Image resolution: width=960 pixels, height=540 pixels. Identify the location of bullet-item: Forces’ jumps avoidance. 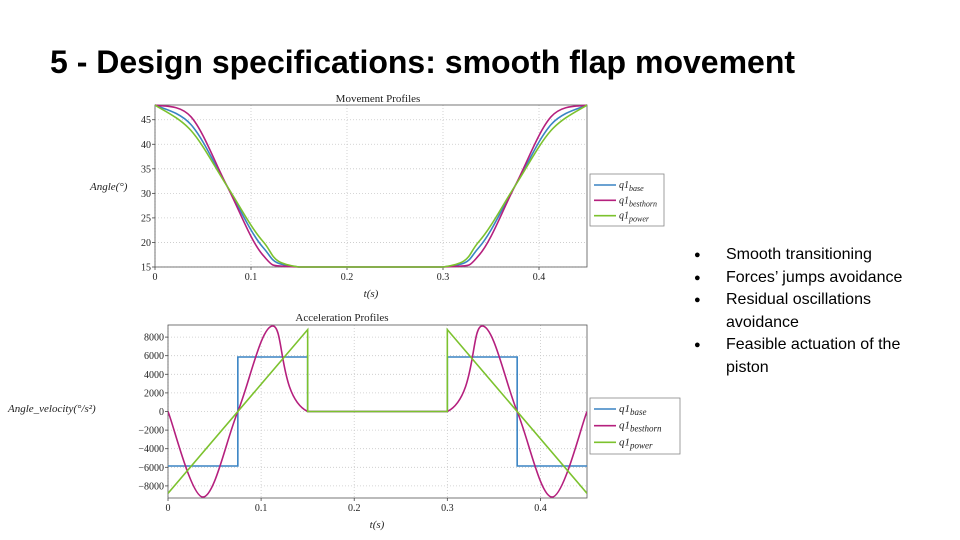
(819, 278).